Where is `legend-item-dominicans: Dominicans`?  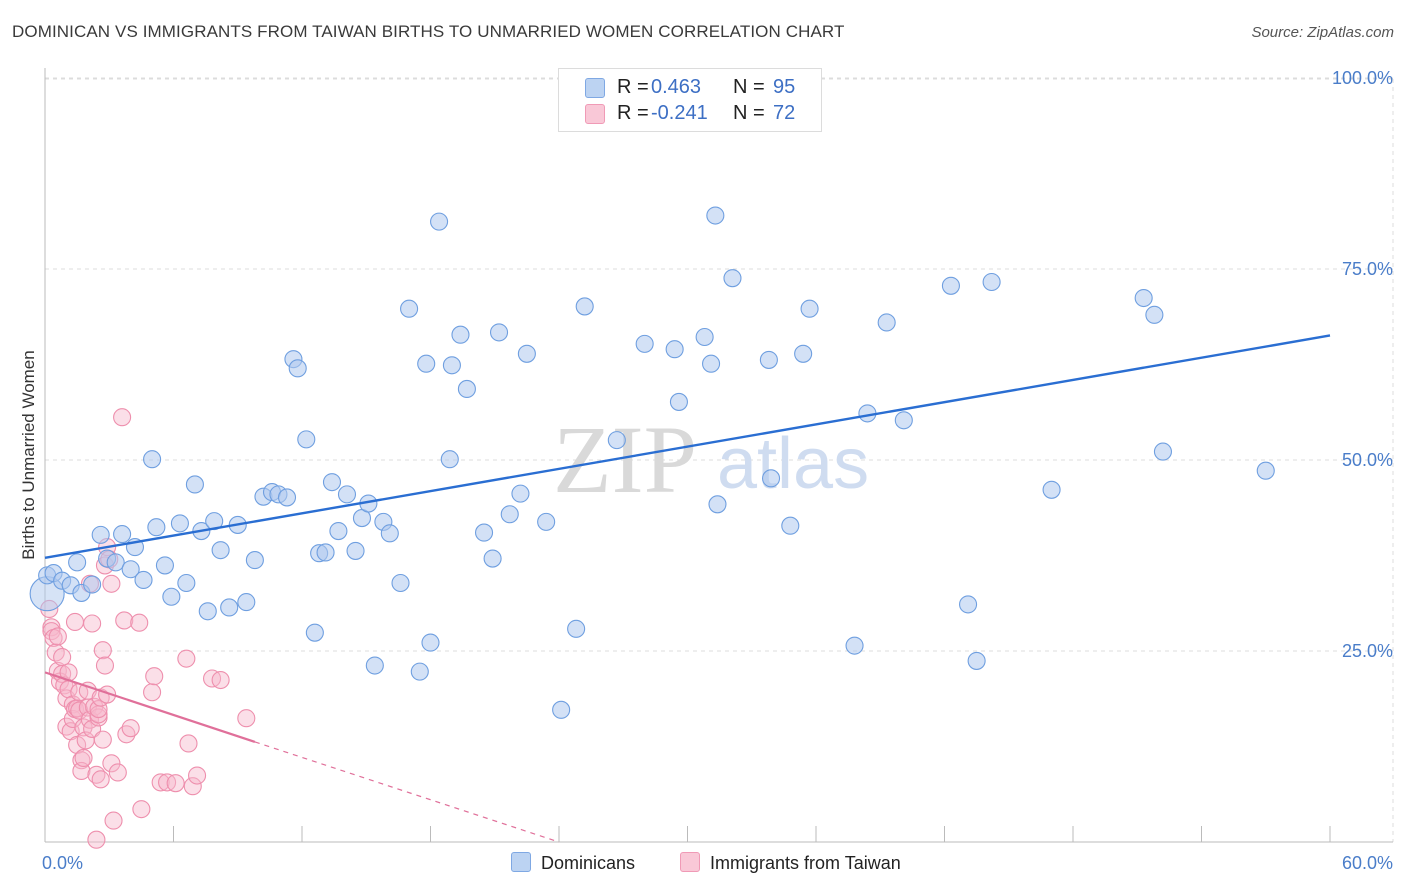 legend-item-dominicans: Dominicans is located at coordinates (573, 863).